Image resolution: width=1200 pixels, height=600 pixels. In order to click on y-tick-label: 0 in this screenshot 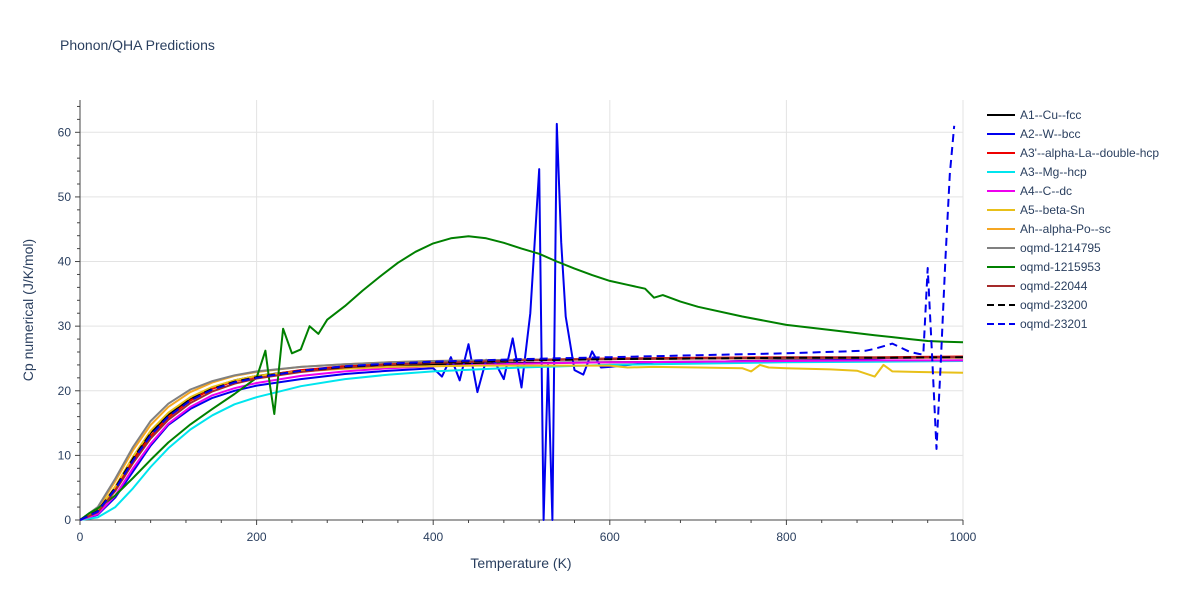, I will do `click(67, 520)`.